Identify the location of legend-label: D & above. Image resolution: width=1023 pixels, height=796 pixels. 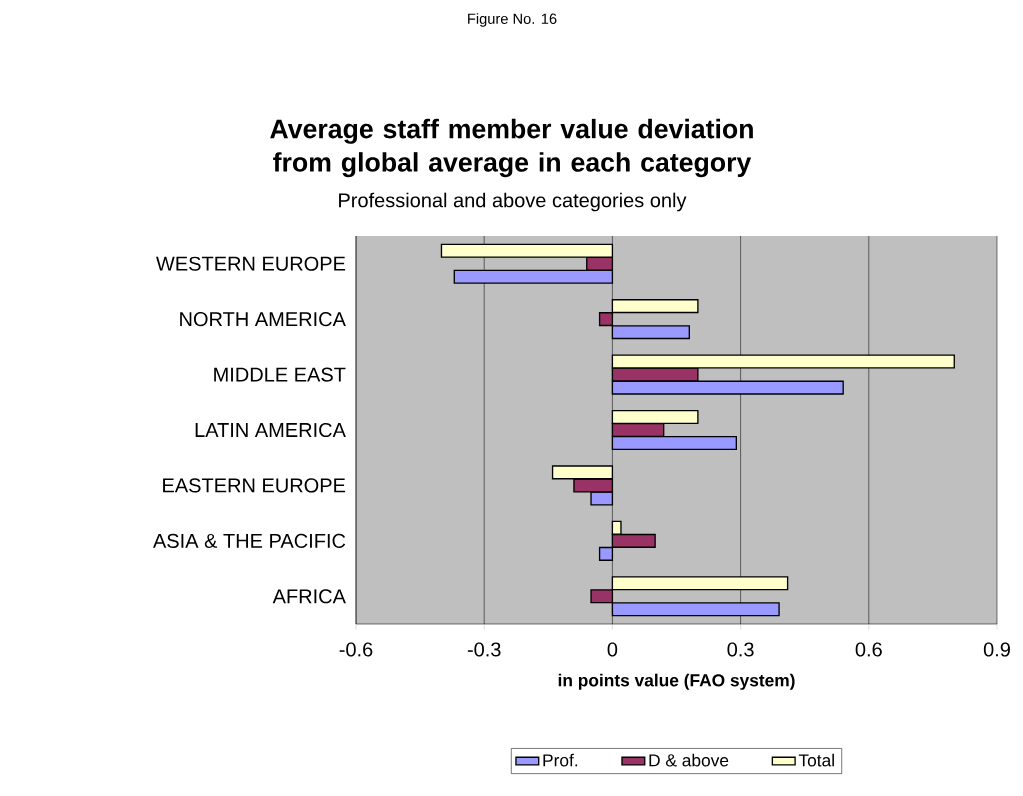
(689, 760).